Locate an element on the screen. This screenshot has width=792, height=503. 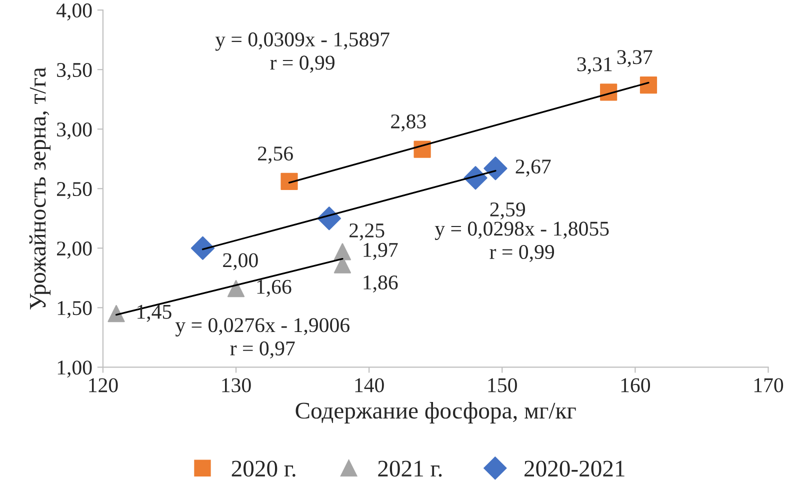
legend-label: 2021 г. is located at coordinates (410, 468).